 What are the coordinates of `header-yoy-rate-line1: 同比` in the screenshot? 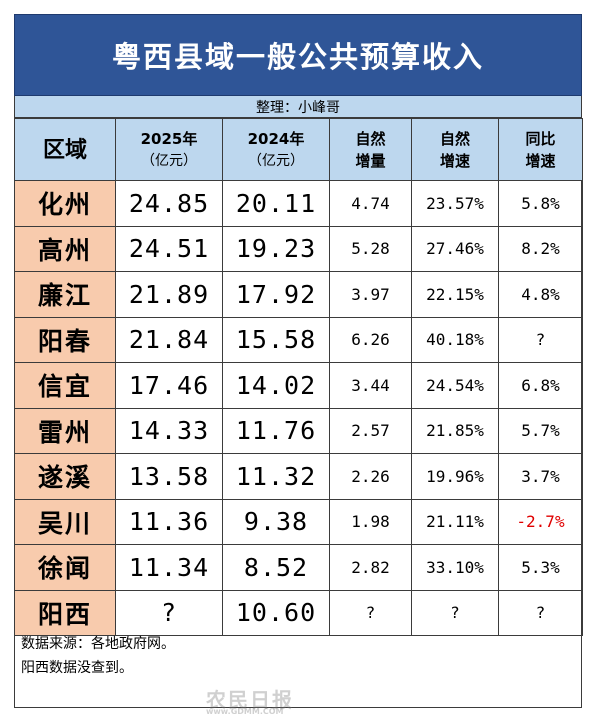 It's located at (540, 138).